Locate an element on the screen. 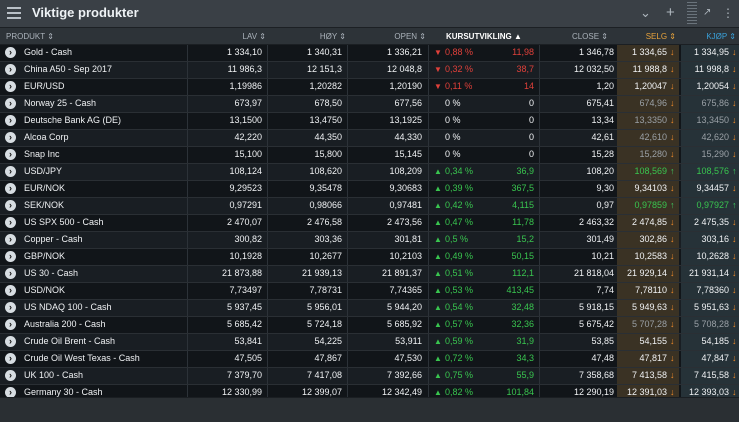 Image resolution: width=739 pixels, height=422 pixels. buy-price: 675,86 is located at coordinates (715, 103).